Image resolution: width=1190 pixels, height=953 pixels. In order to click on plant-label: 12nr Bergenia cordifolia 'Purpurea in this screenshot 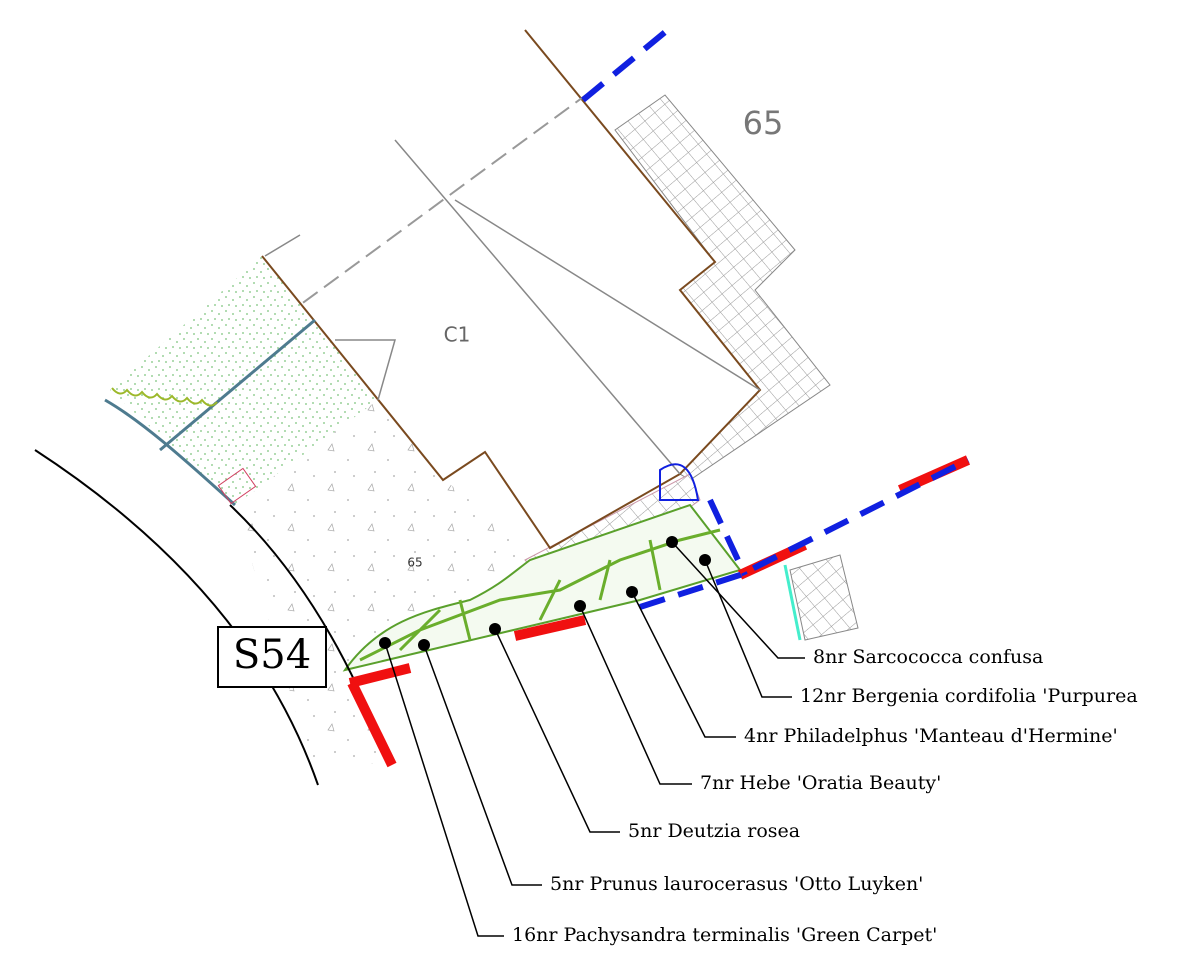, I will do `click(969, 696)`.